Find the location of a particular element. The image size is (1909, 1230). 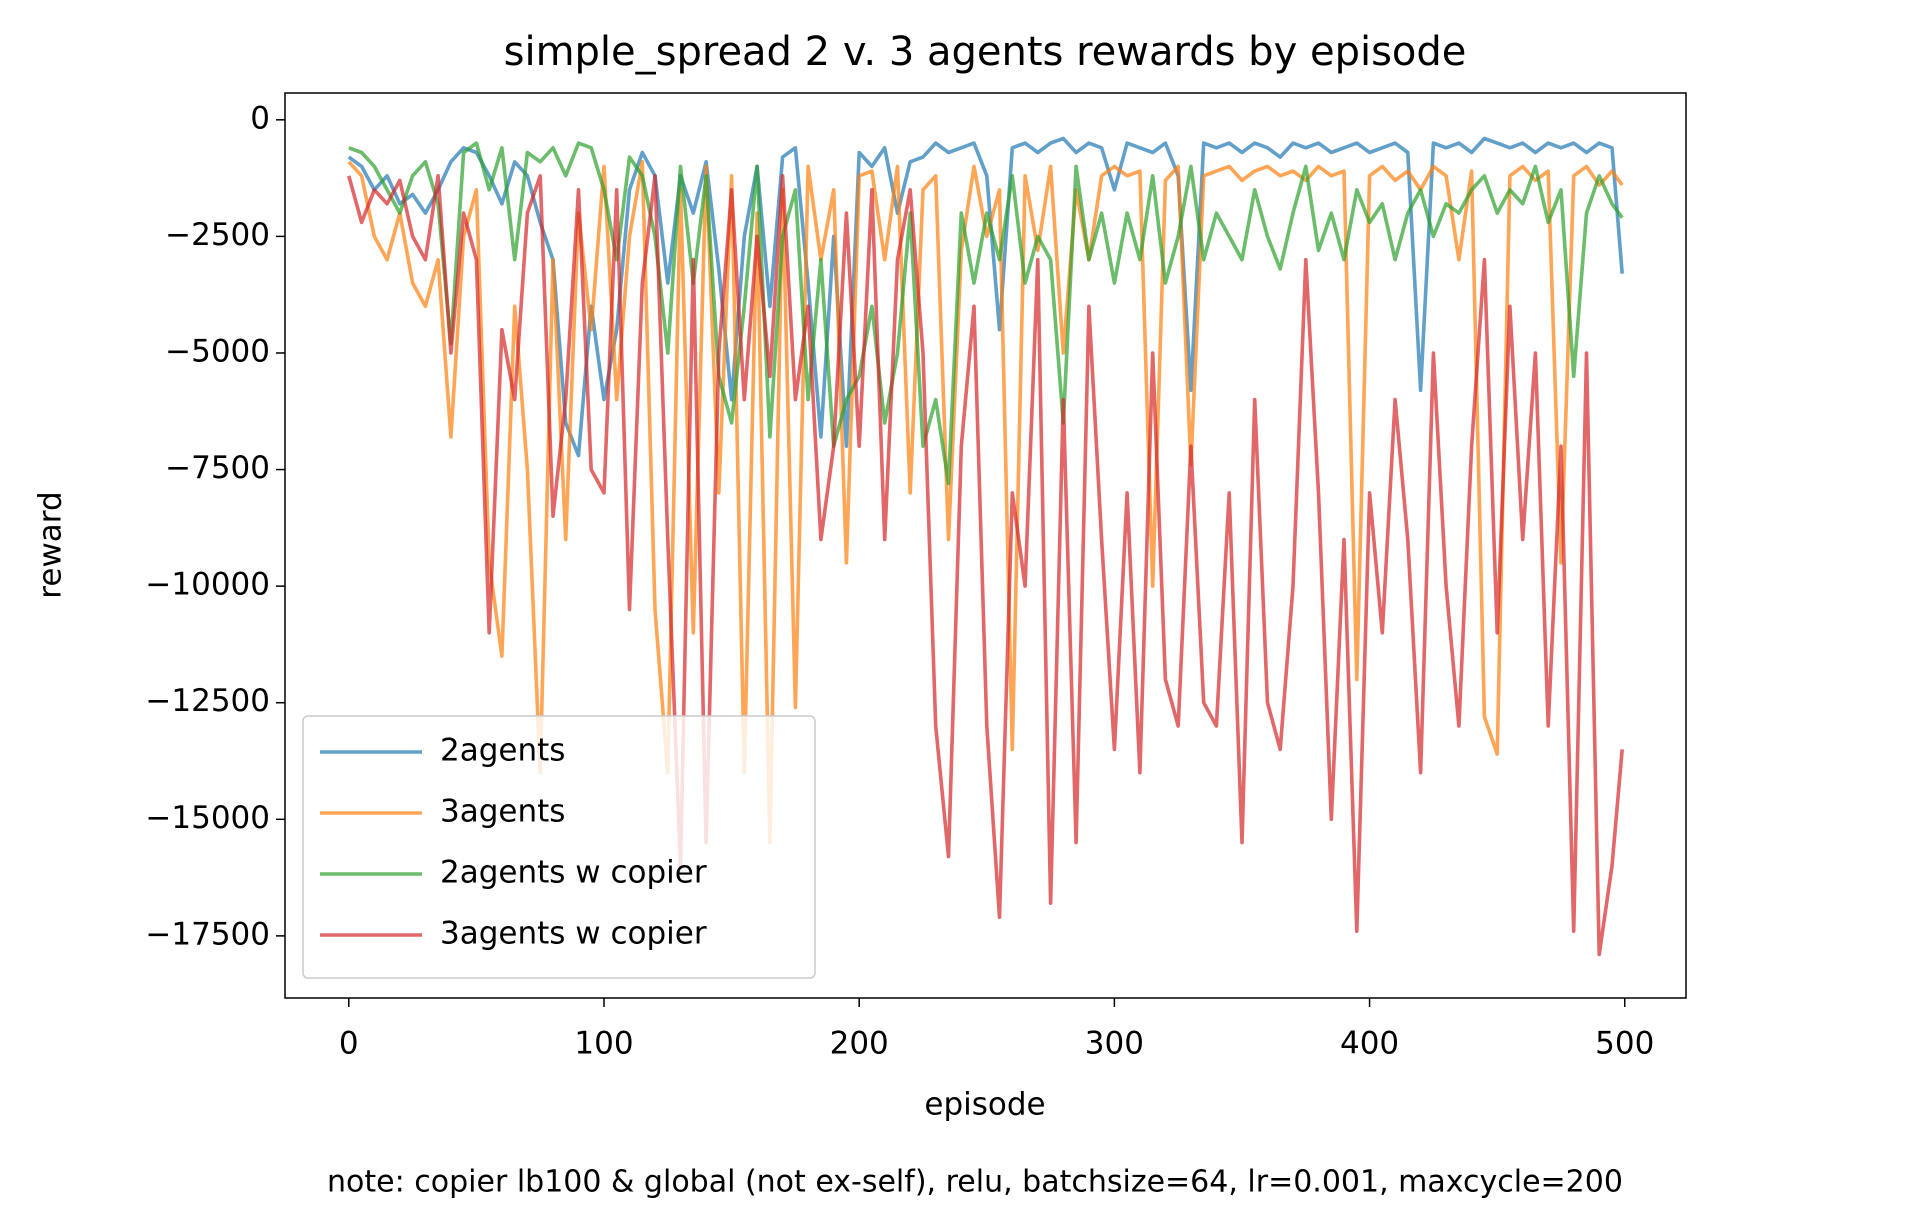

x-tick-label: 500 is located at coordinates (1624, 1044).